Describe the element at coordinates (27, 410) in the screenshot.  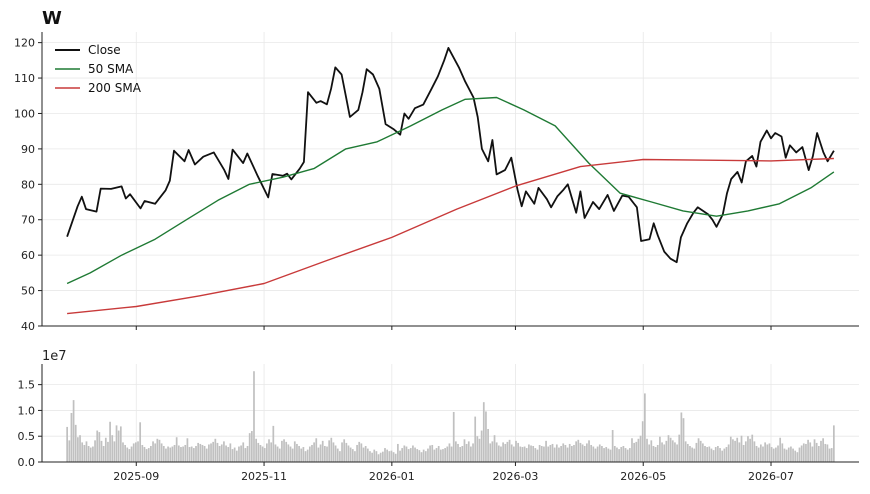
I see `volume-y-tick-label: 1.0` at that location.